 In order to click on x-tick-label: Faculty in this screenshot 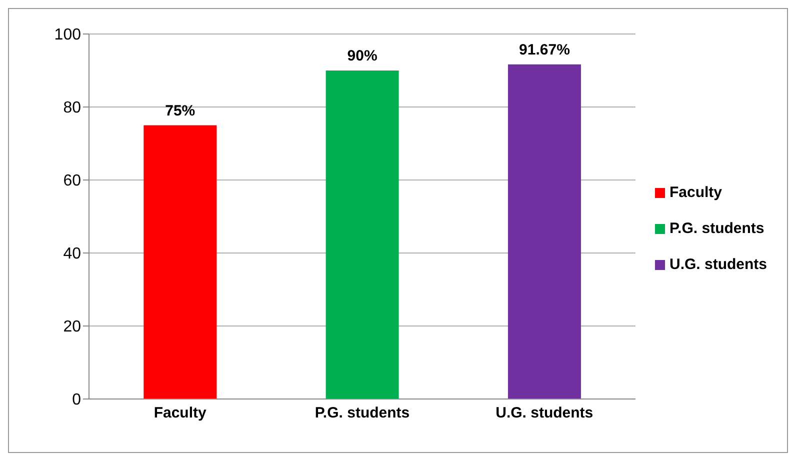, I will do `click(180, 413)`.